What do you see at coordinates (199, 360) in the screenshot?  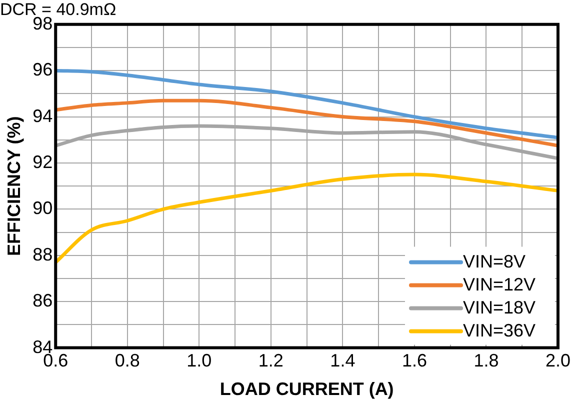 I see `x-tick-label: 1.0` at bounding box center [199, 360].